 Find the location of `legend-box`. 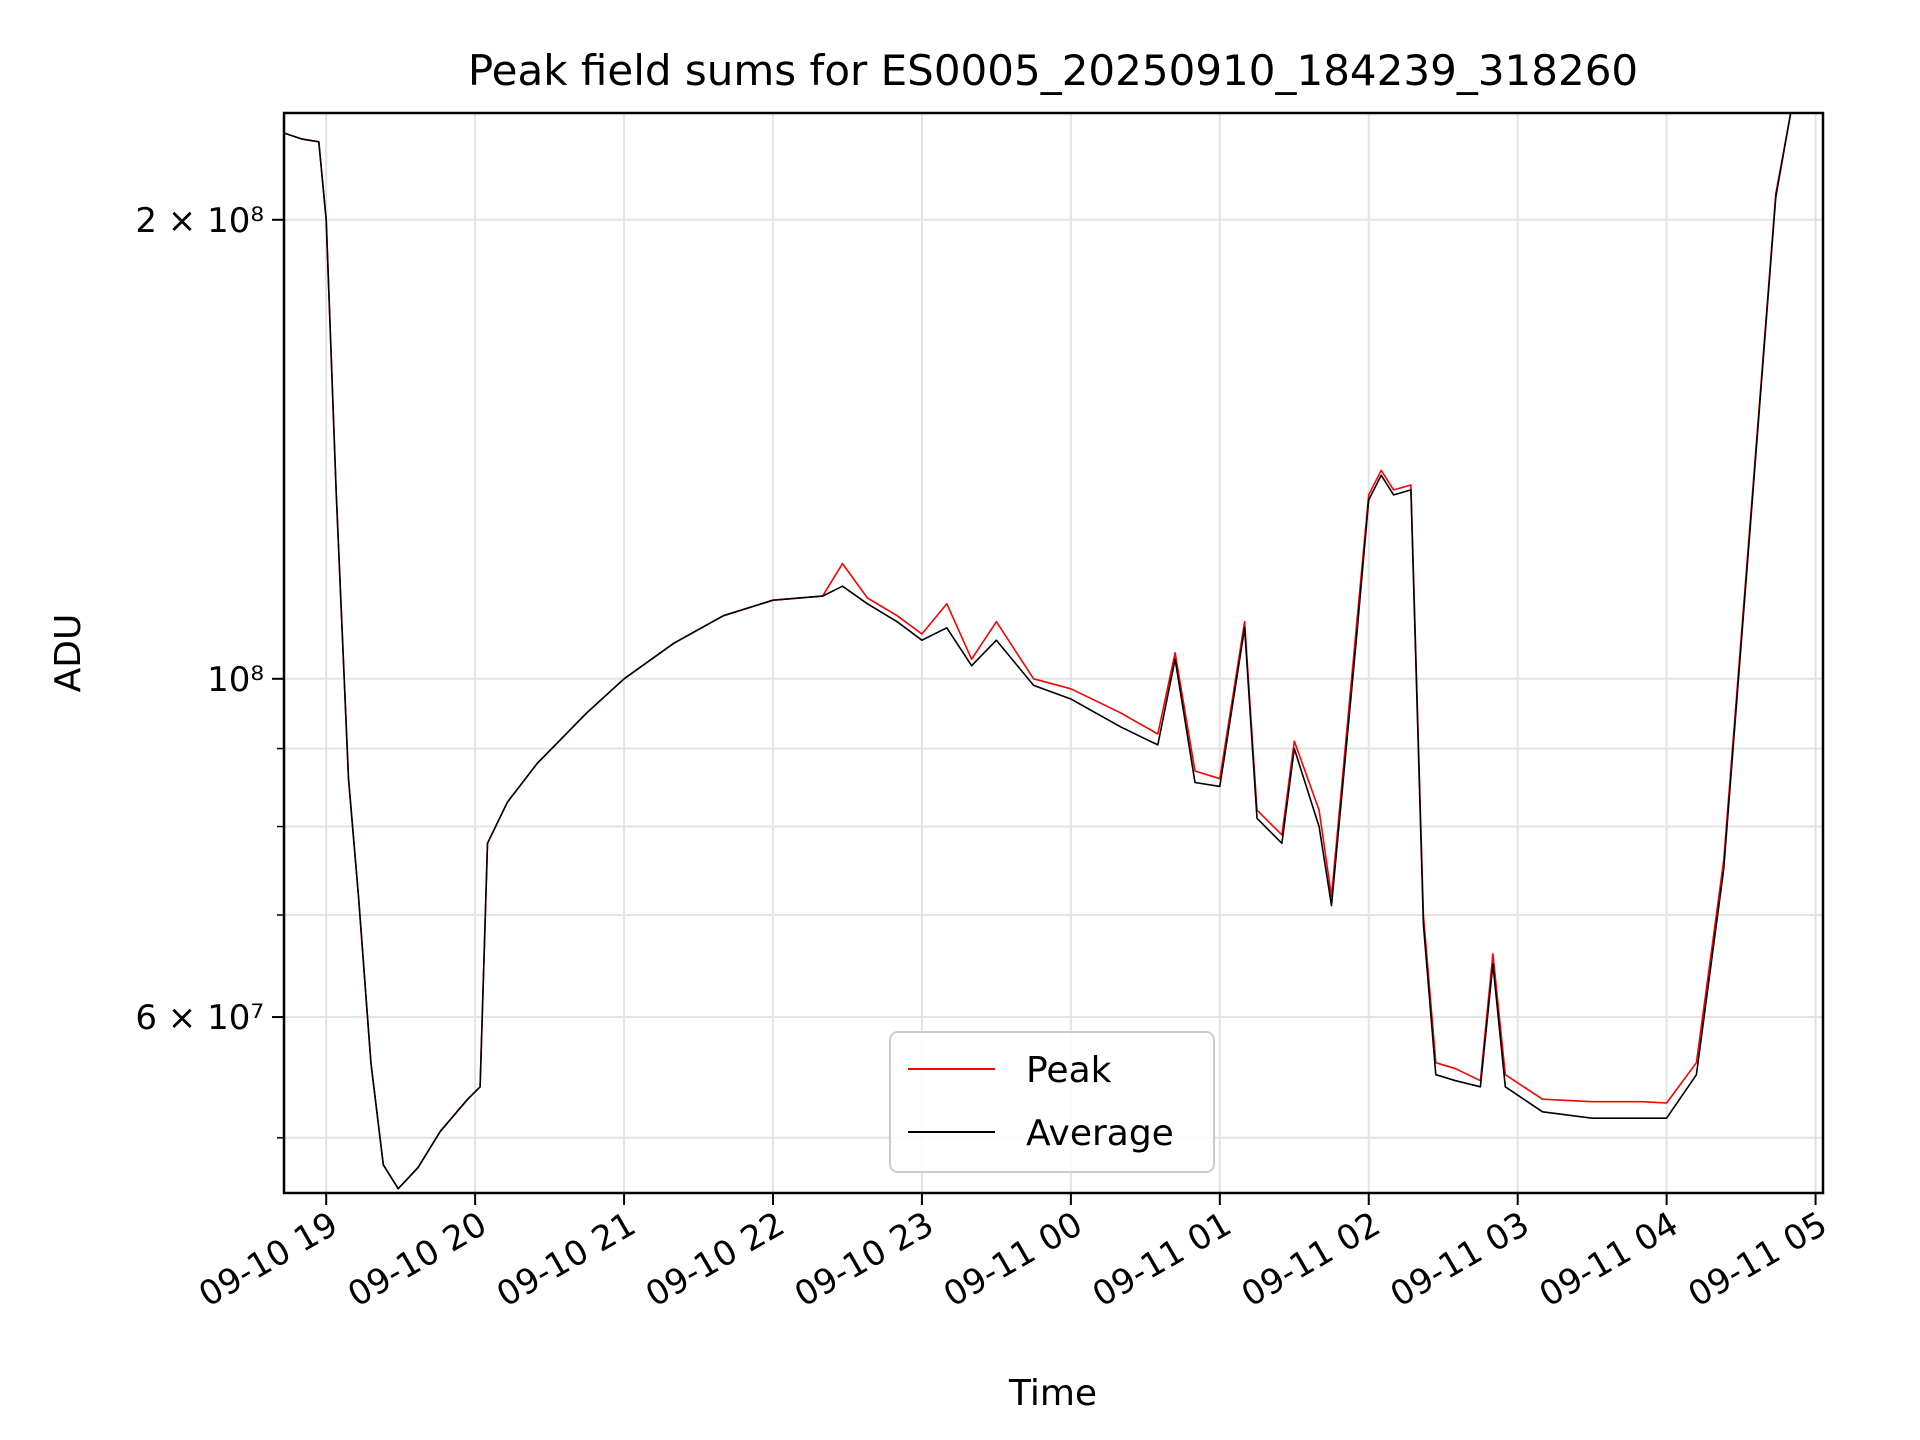

legend-box is located at coordinates (1052, 1102).